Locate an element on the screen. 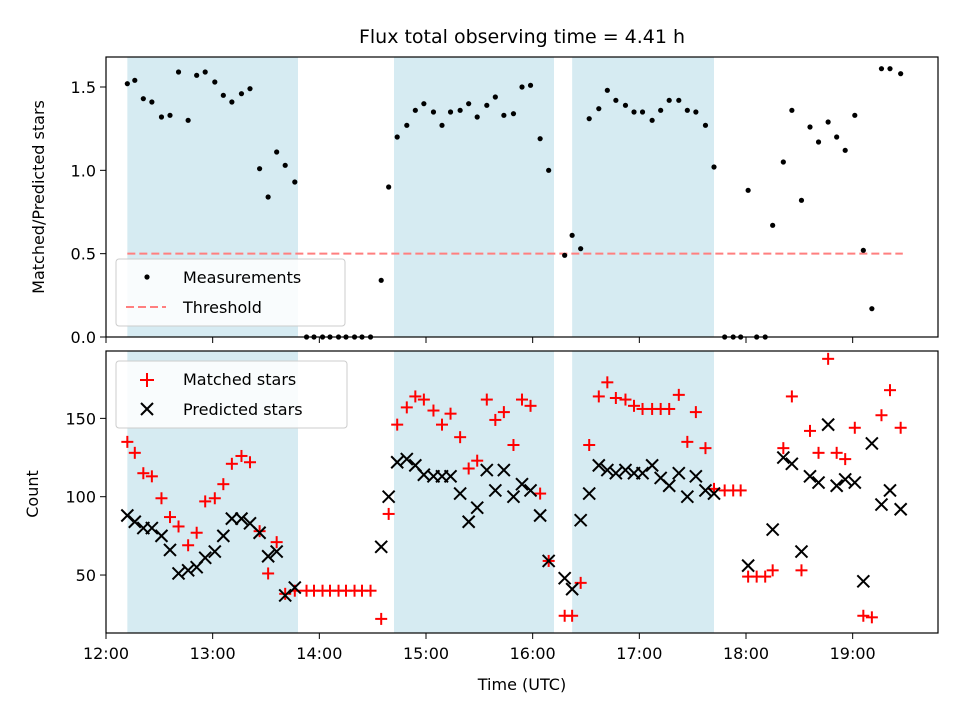 Image resolution: width=960 pixels, height=720 pixels. legend-threshold-label: Threshold is located at coordinates (222, 307).